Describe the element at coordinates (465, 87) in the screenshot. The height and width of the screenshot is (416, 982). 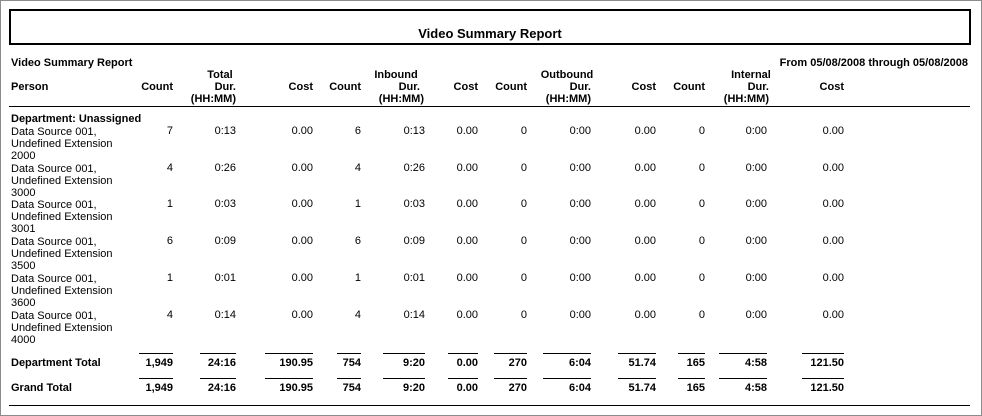
I see `column-header-inbound-cost: Cost` at that location.